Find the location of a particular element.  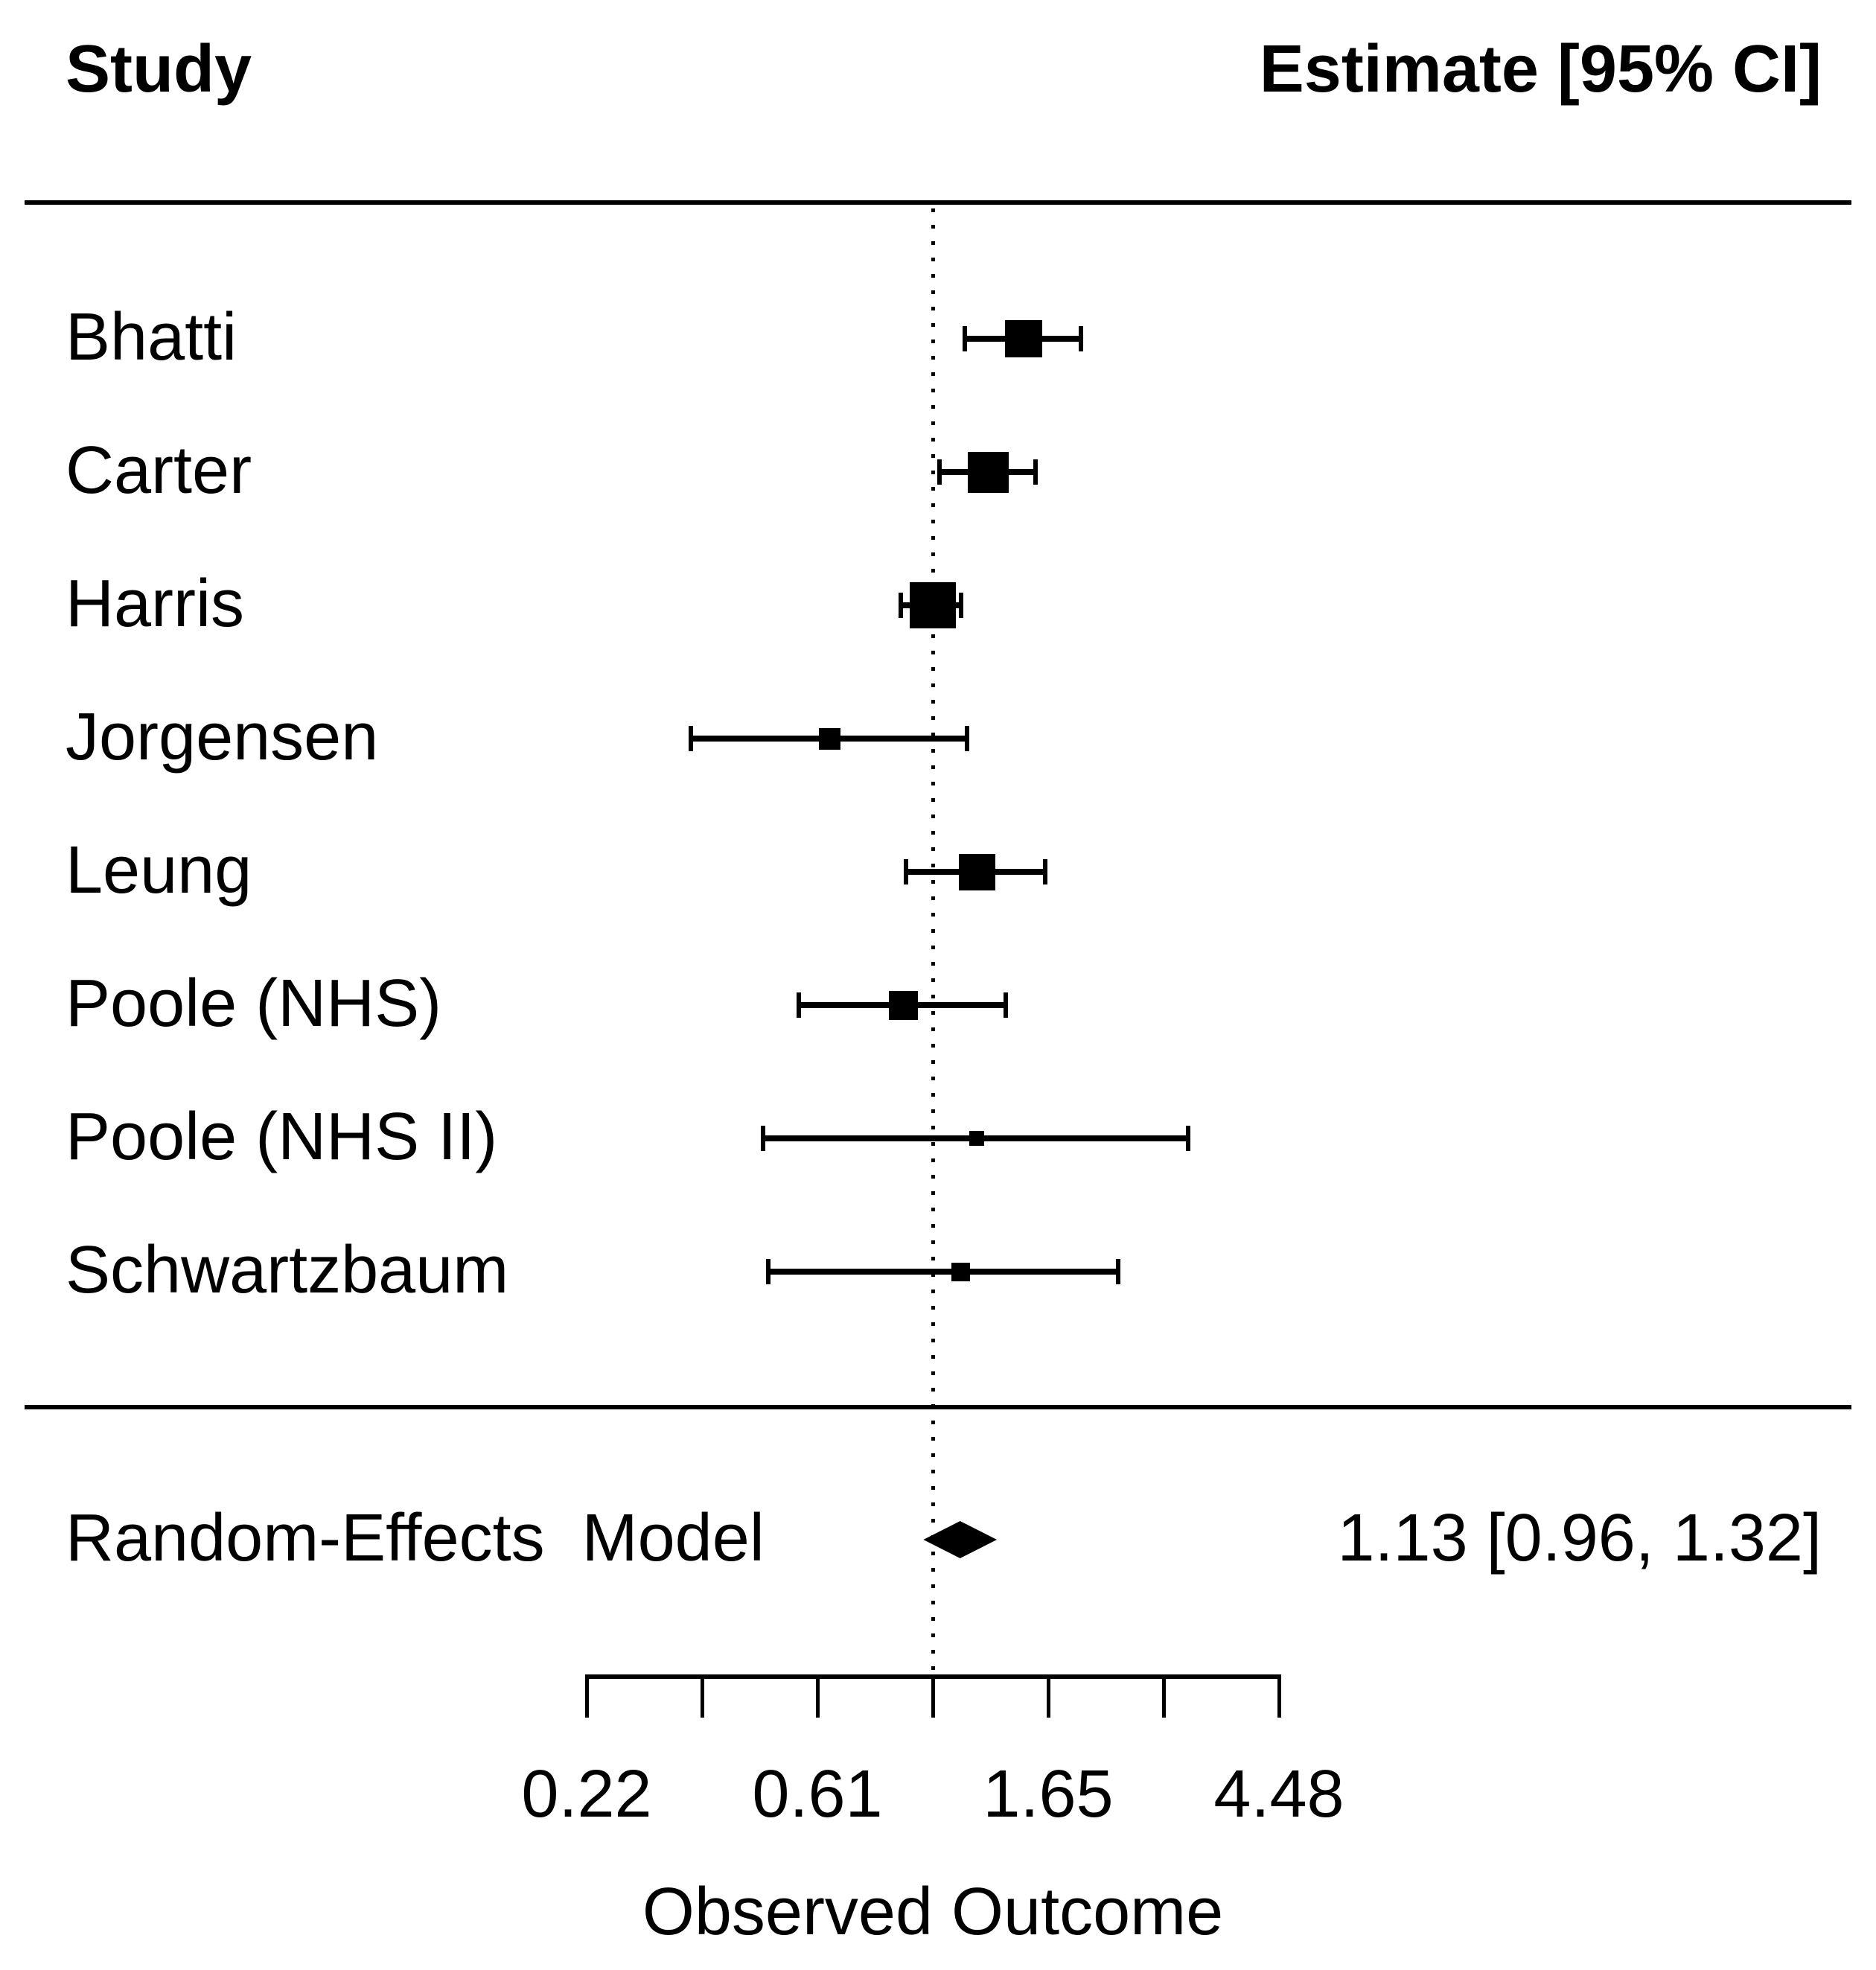

summary-divider is located at coordinates (938, 1407).